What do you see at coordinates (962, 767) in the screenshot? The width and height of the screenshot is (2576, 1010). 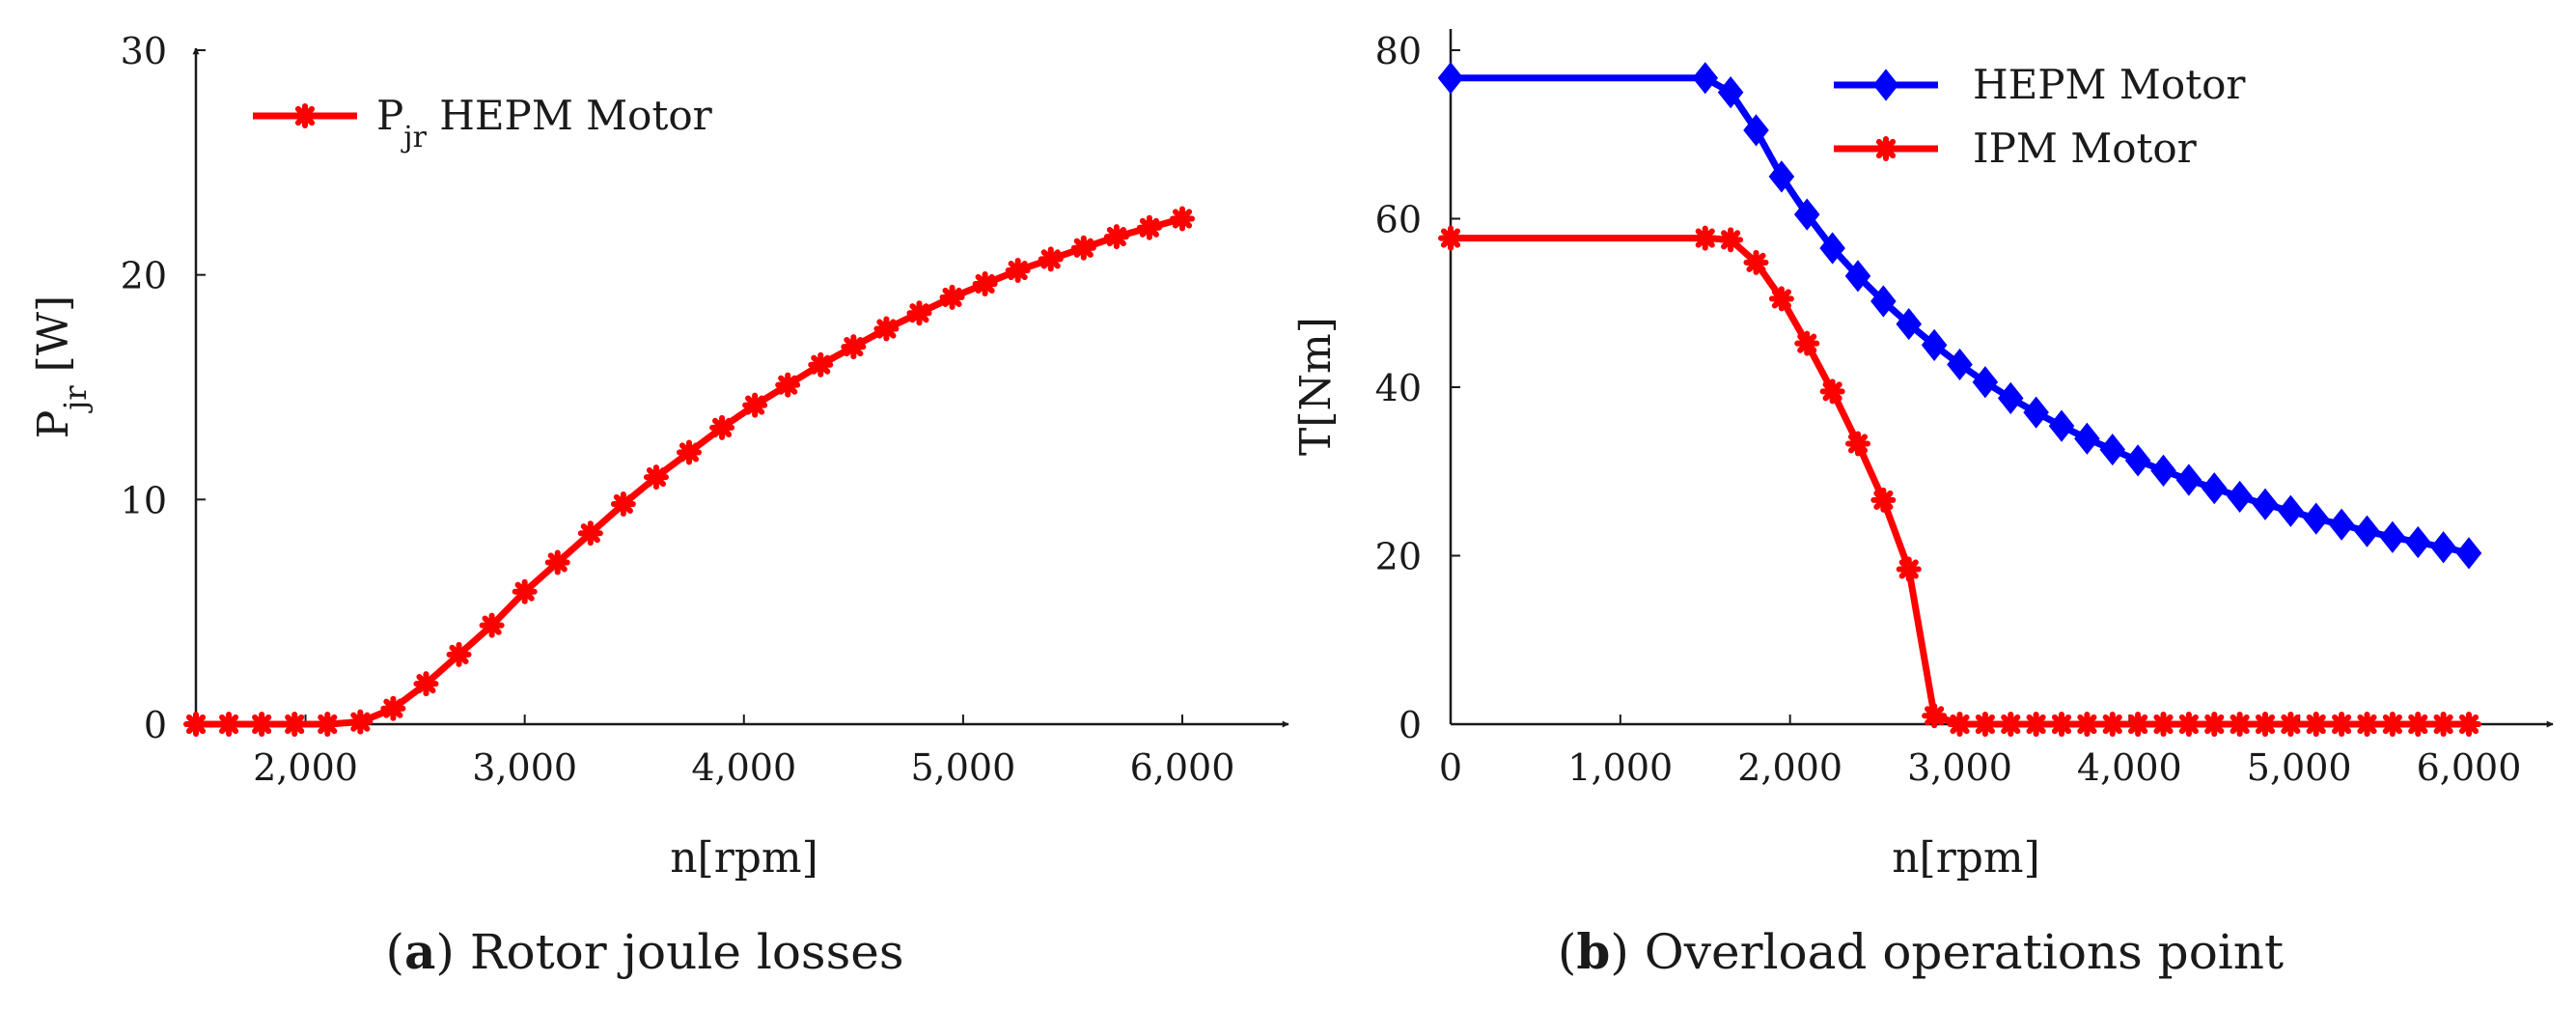 I see `x-tick-label: 5,000` at bounding box center [962, 767].